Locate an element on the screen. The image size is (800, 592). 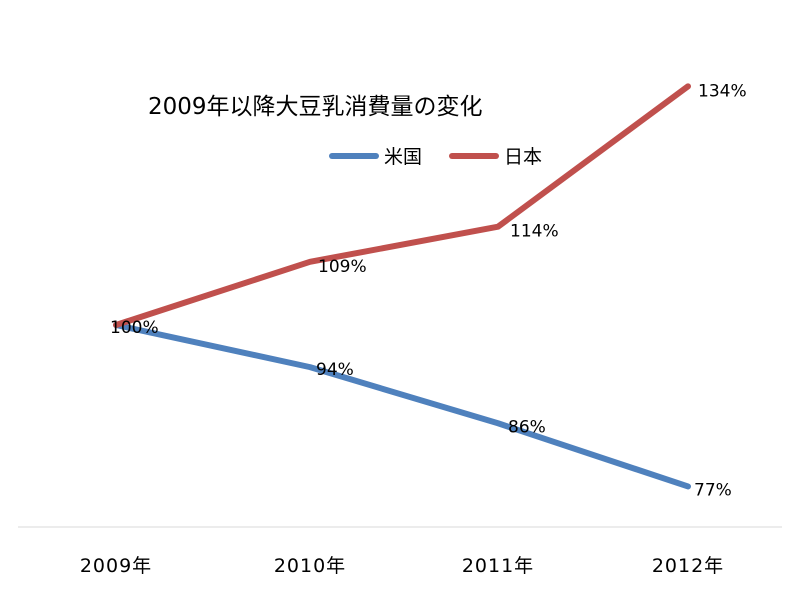
legend-label-us: 米国 is located at coordinates (403, 157).